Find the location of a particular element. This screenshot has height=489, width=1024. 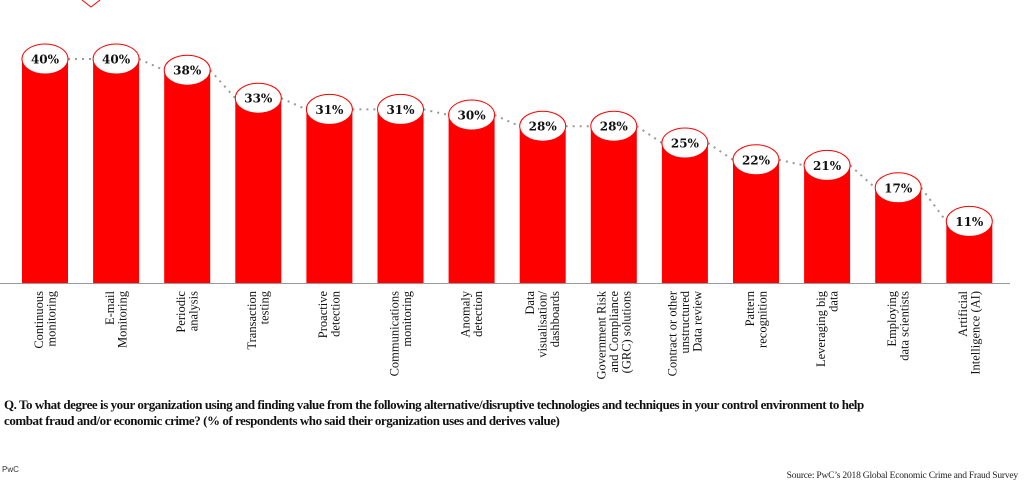

data-label: 38% is located at coordinates (187, 71).